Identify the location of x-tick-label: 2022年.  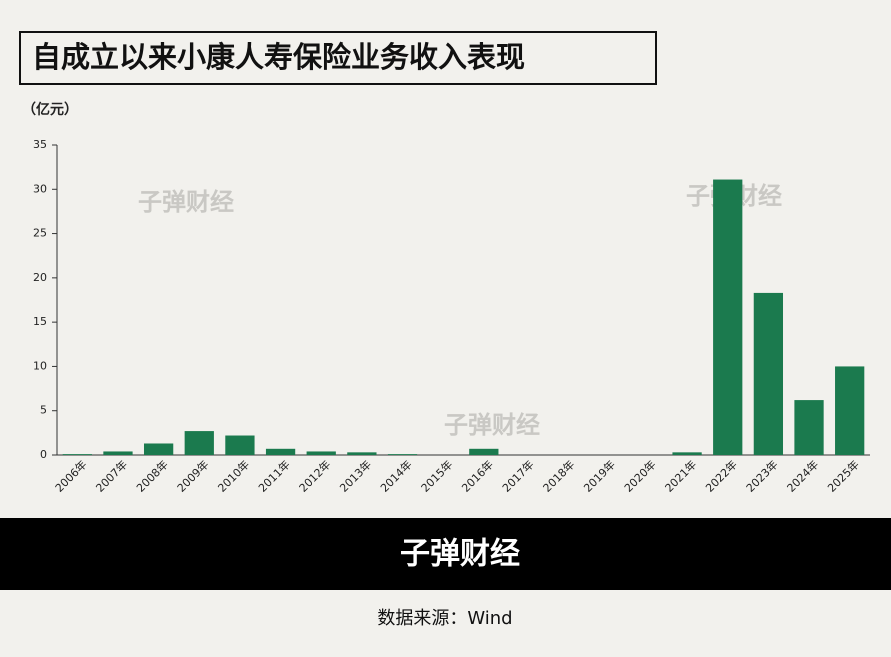
(720, 475).